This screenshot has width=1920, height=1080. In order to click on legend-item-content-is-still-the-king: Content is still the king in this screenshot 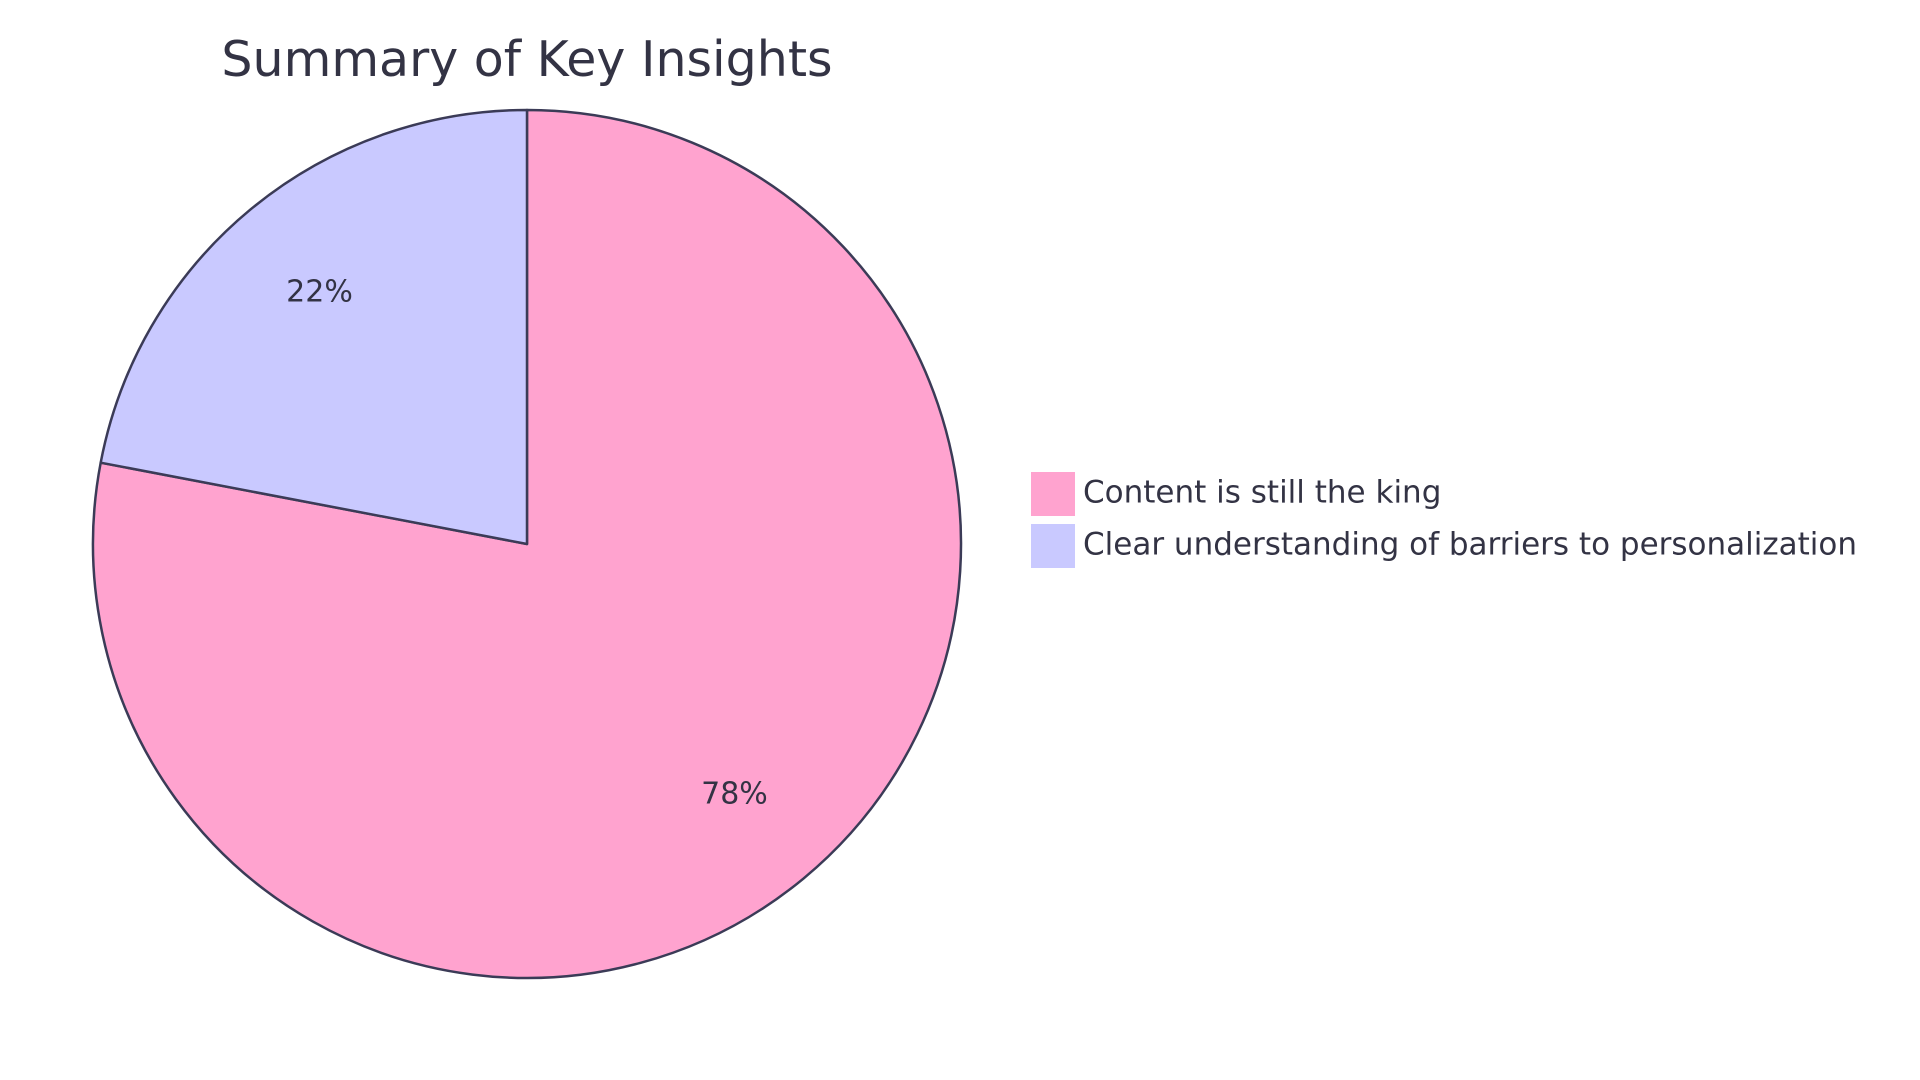, I will do `click(1236, 494)`.